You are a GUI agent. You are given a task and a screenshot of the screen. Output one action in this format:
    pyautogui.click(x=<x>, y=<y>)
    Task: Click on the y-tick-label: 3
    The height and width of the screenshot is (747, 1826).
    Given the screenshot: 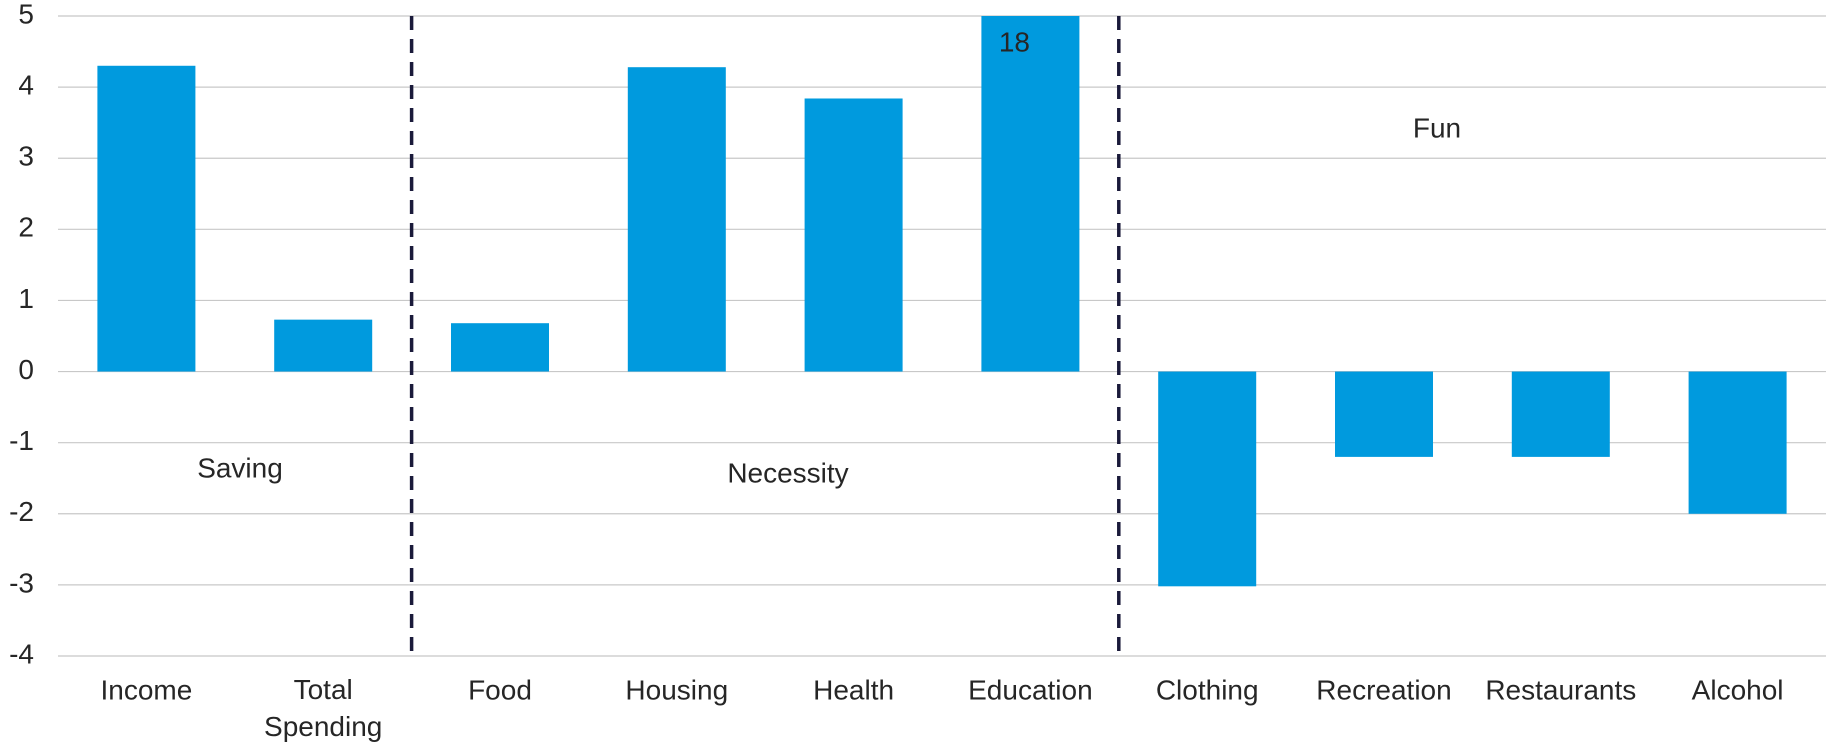 What is the action you would take?
    pyautogui.click(x=26, y=156)
    